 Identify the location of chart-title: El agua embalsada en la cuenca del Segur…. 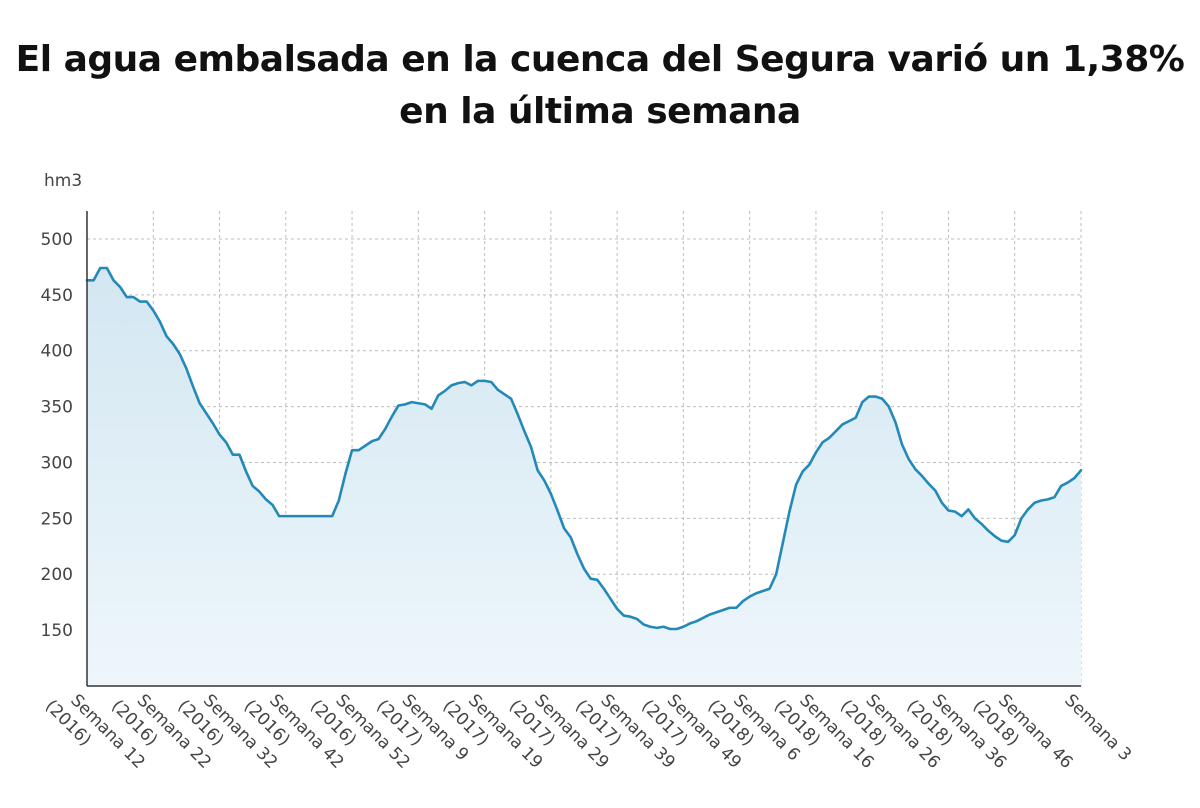
(600, 86).